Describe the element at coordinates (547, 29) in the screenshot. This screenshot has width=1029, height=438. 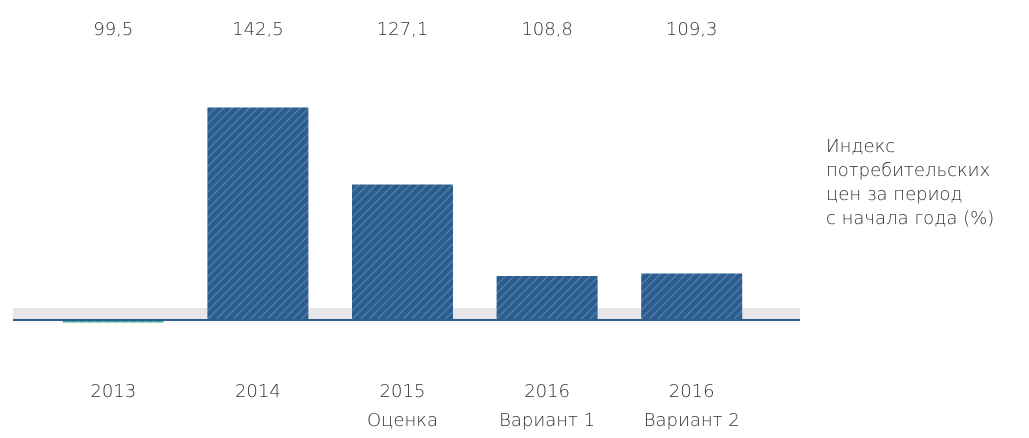
I see `value-label: 108,8` at that location.